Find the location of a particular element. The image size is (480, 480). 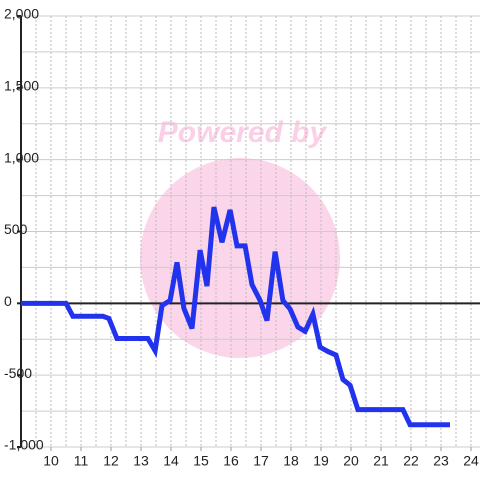

x-tick-label: 13 is located at coordinates (141, 461).